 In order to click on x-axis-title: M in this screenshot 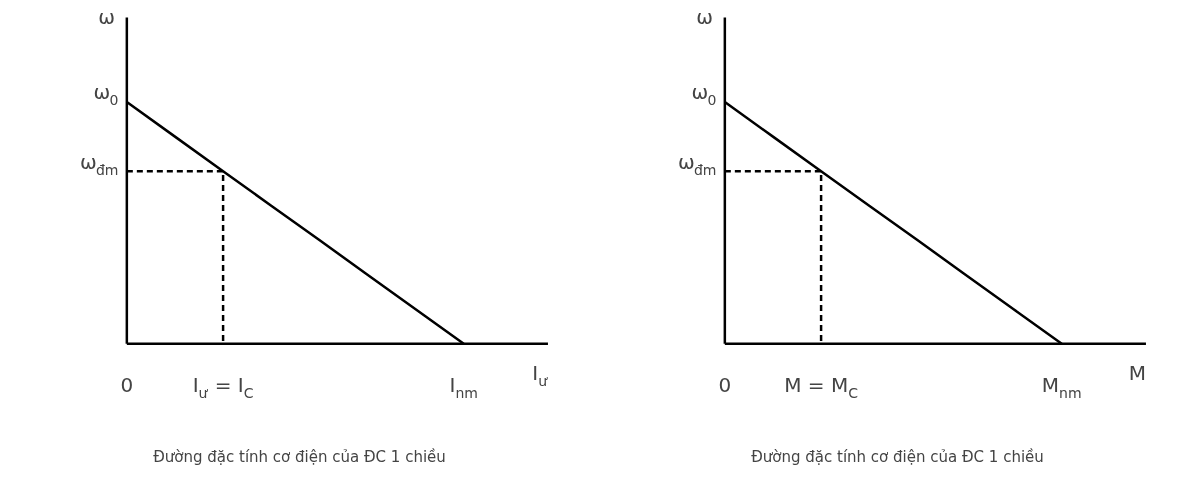, I will do `click(1137, 372)`.